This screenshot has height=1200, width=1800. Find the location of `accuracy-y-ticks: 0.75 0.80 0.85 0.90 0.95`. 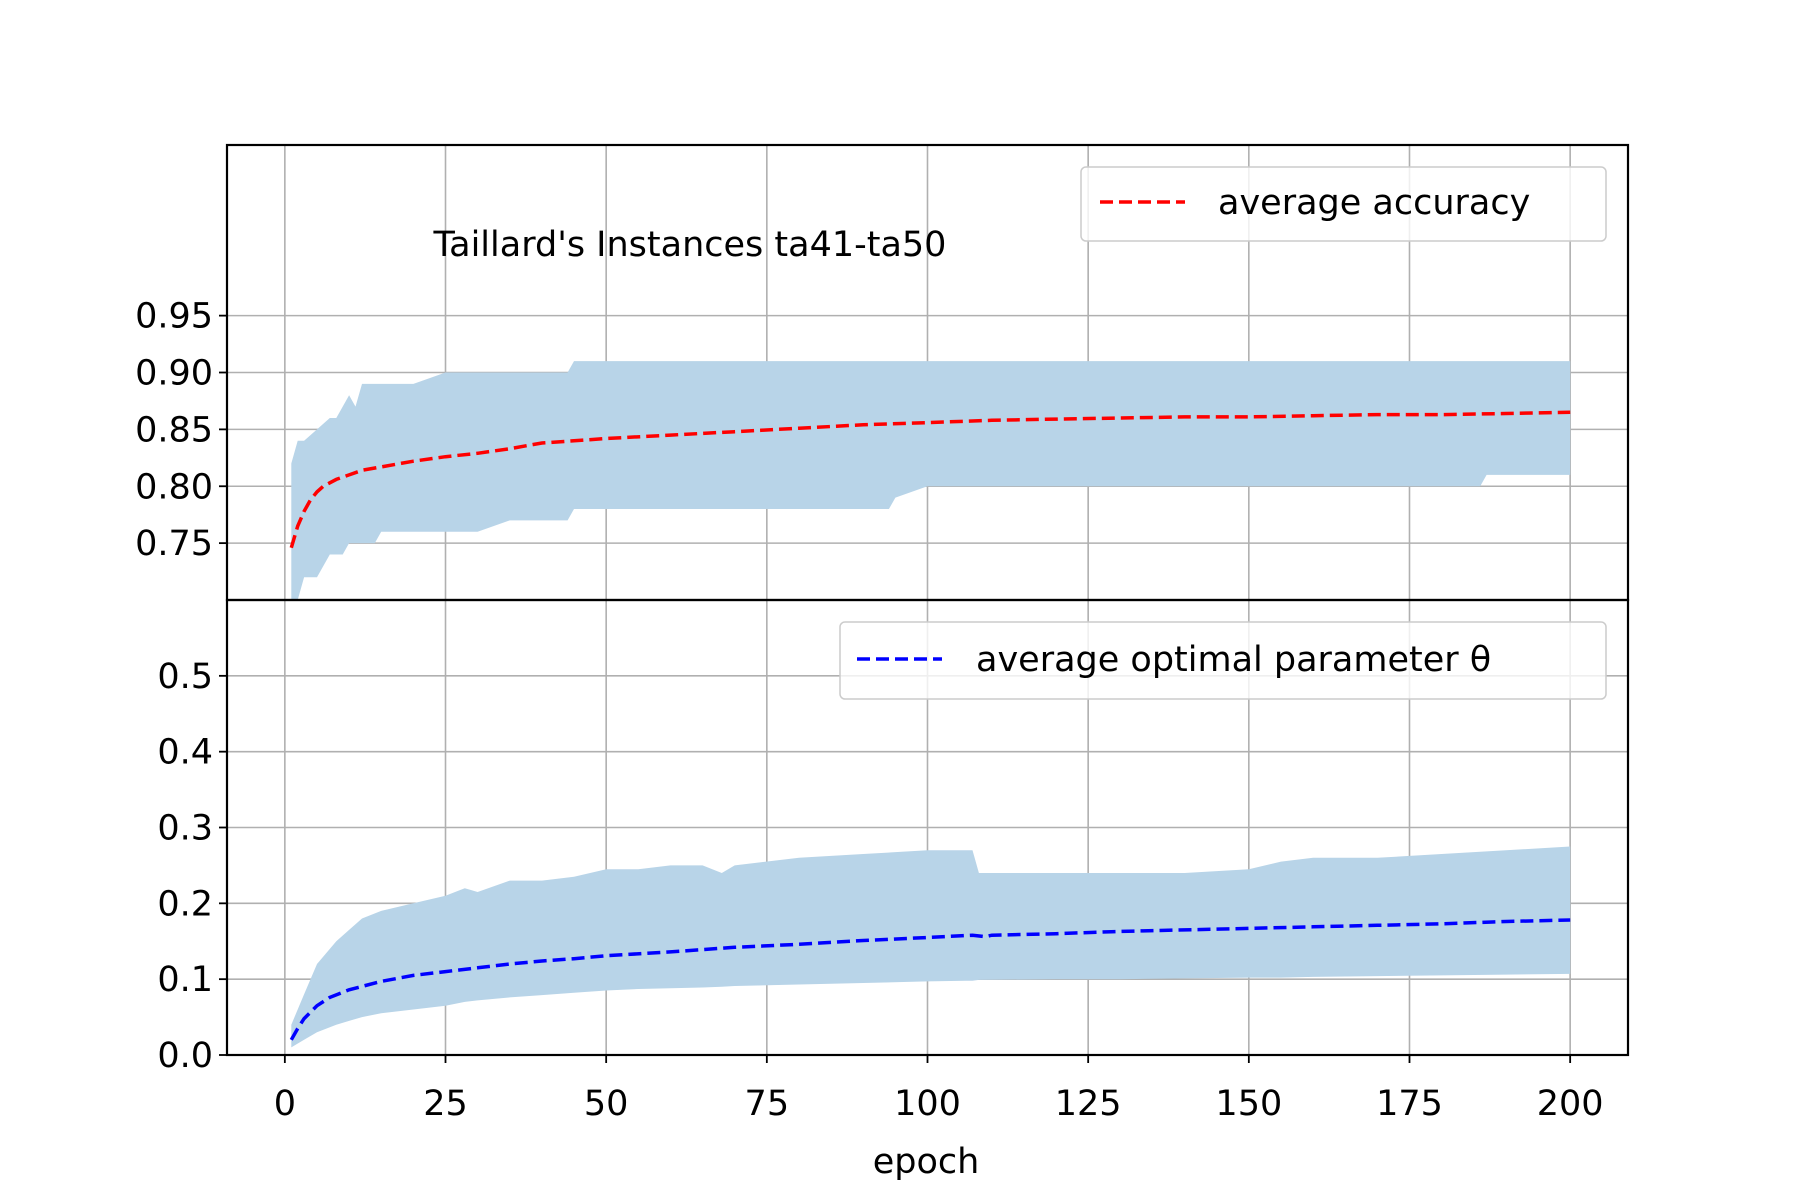

accuracy-y-ticks: 0.75 0.80 0.85 0.90 0.95 is located at coordinates (181, 430).